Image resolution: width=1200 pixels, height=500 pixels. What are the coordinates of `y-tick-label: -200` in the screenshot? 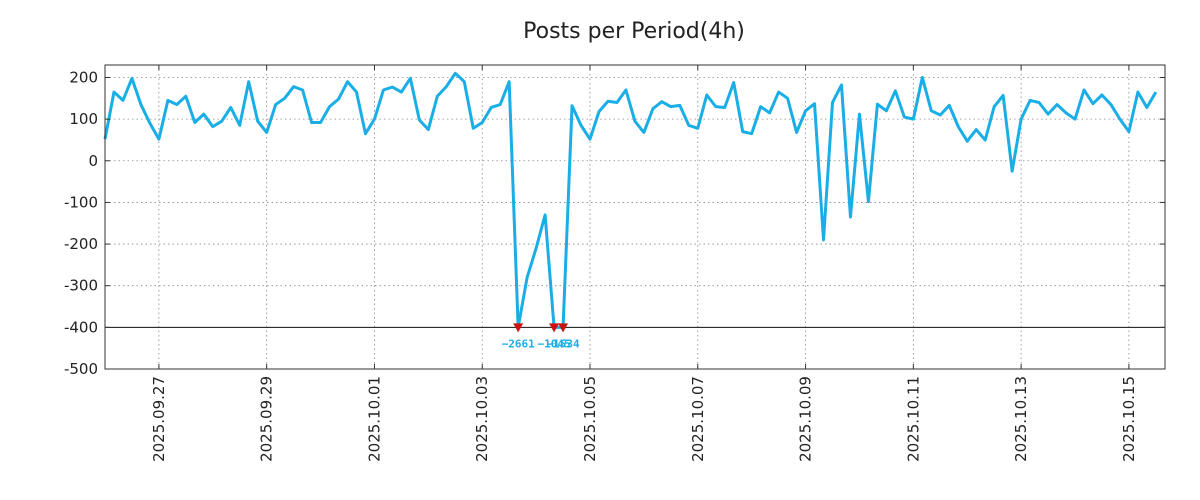 It's located at (81, 244).